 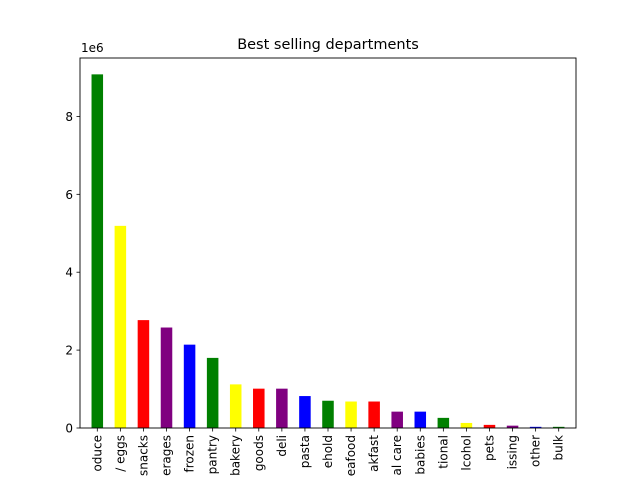 I want to click on x-tick-label: oduce, so click(x=97, y=453).